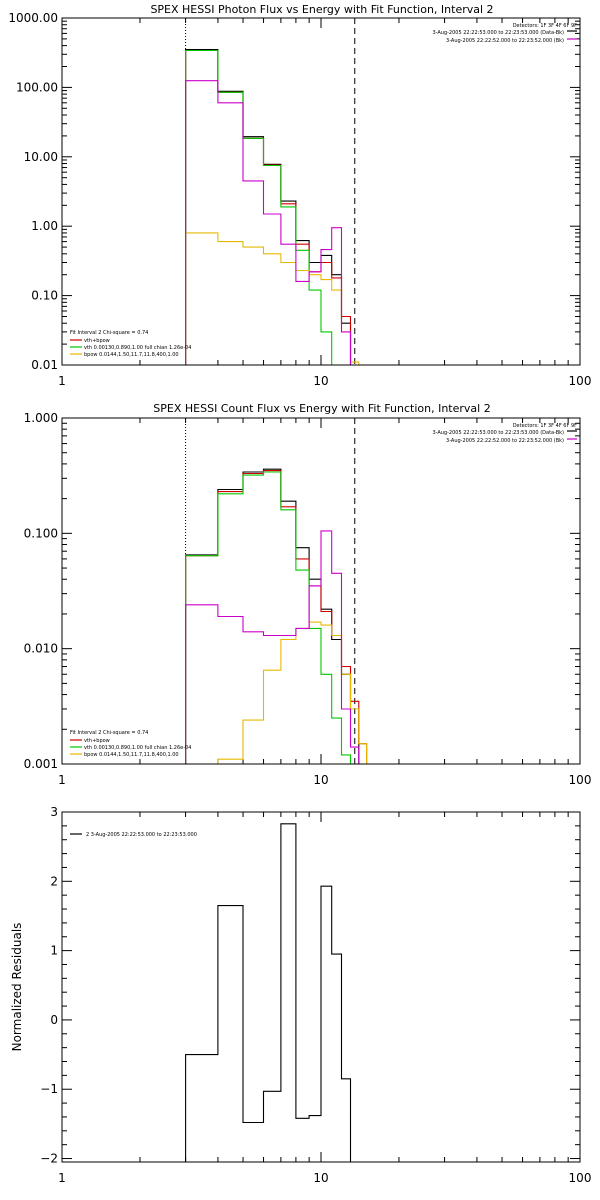 This screenshot has width=600, height=1200. Describe the element at coordinates (41, 157) in the screenshot. I see `y-tick-label: 10.00` at that location.